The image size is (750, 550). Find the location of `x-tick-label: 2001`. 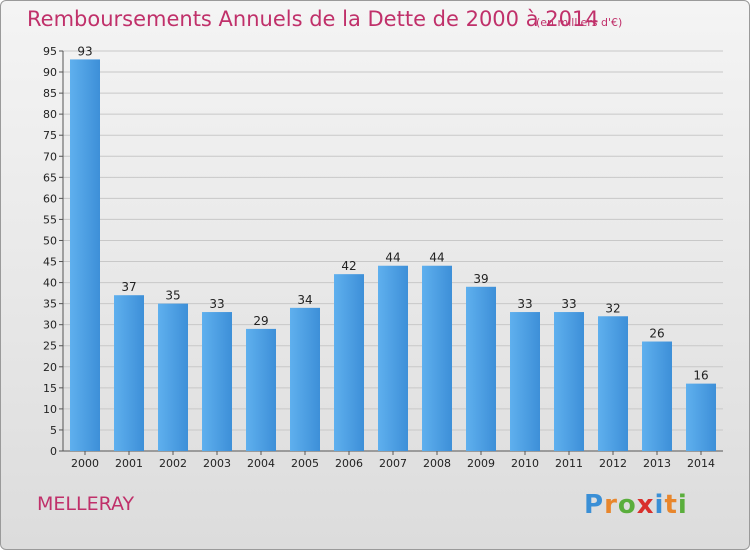

x-tick-label: 2001 is located at coordinates (129, 463).